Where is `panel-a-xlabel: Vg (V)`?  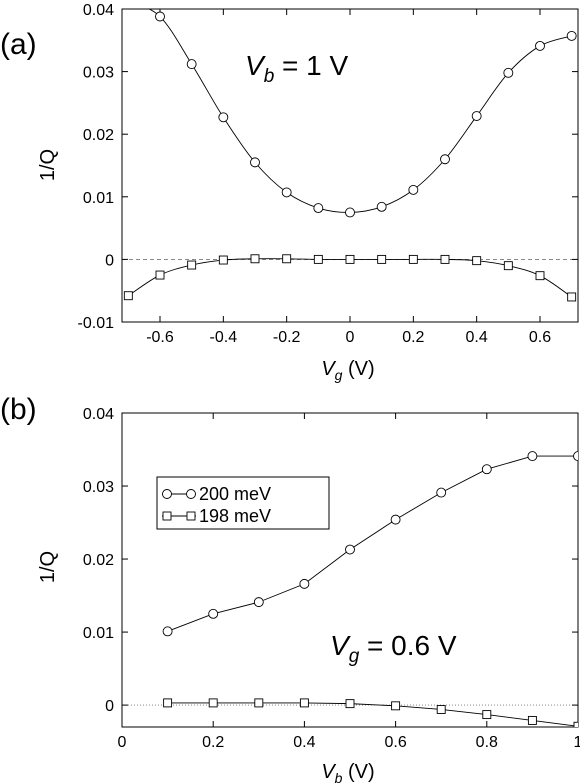 panel-a-xlabel: Vg (V) is located at coordinates (347, 370).